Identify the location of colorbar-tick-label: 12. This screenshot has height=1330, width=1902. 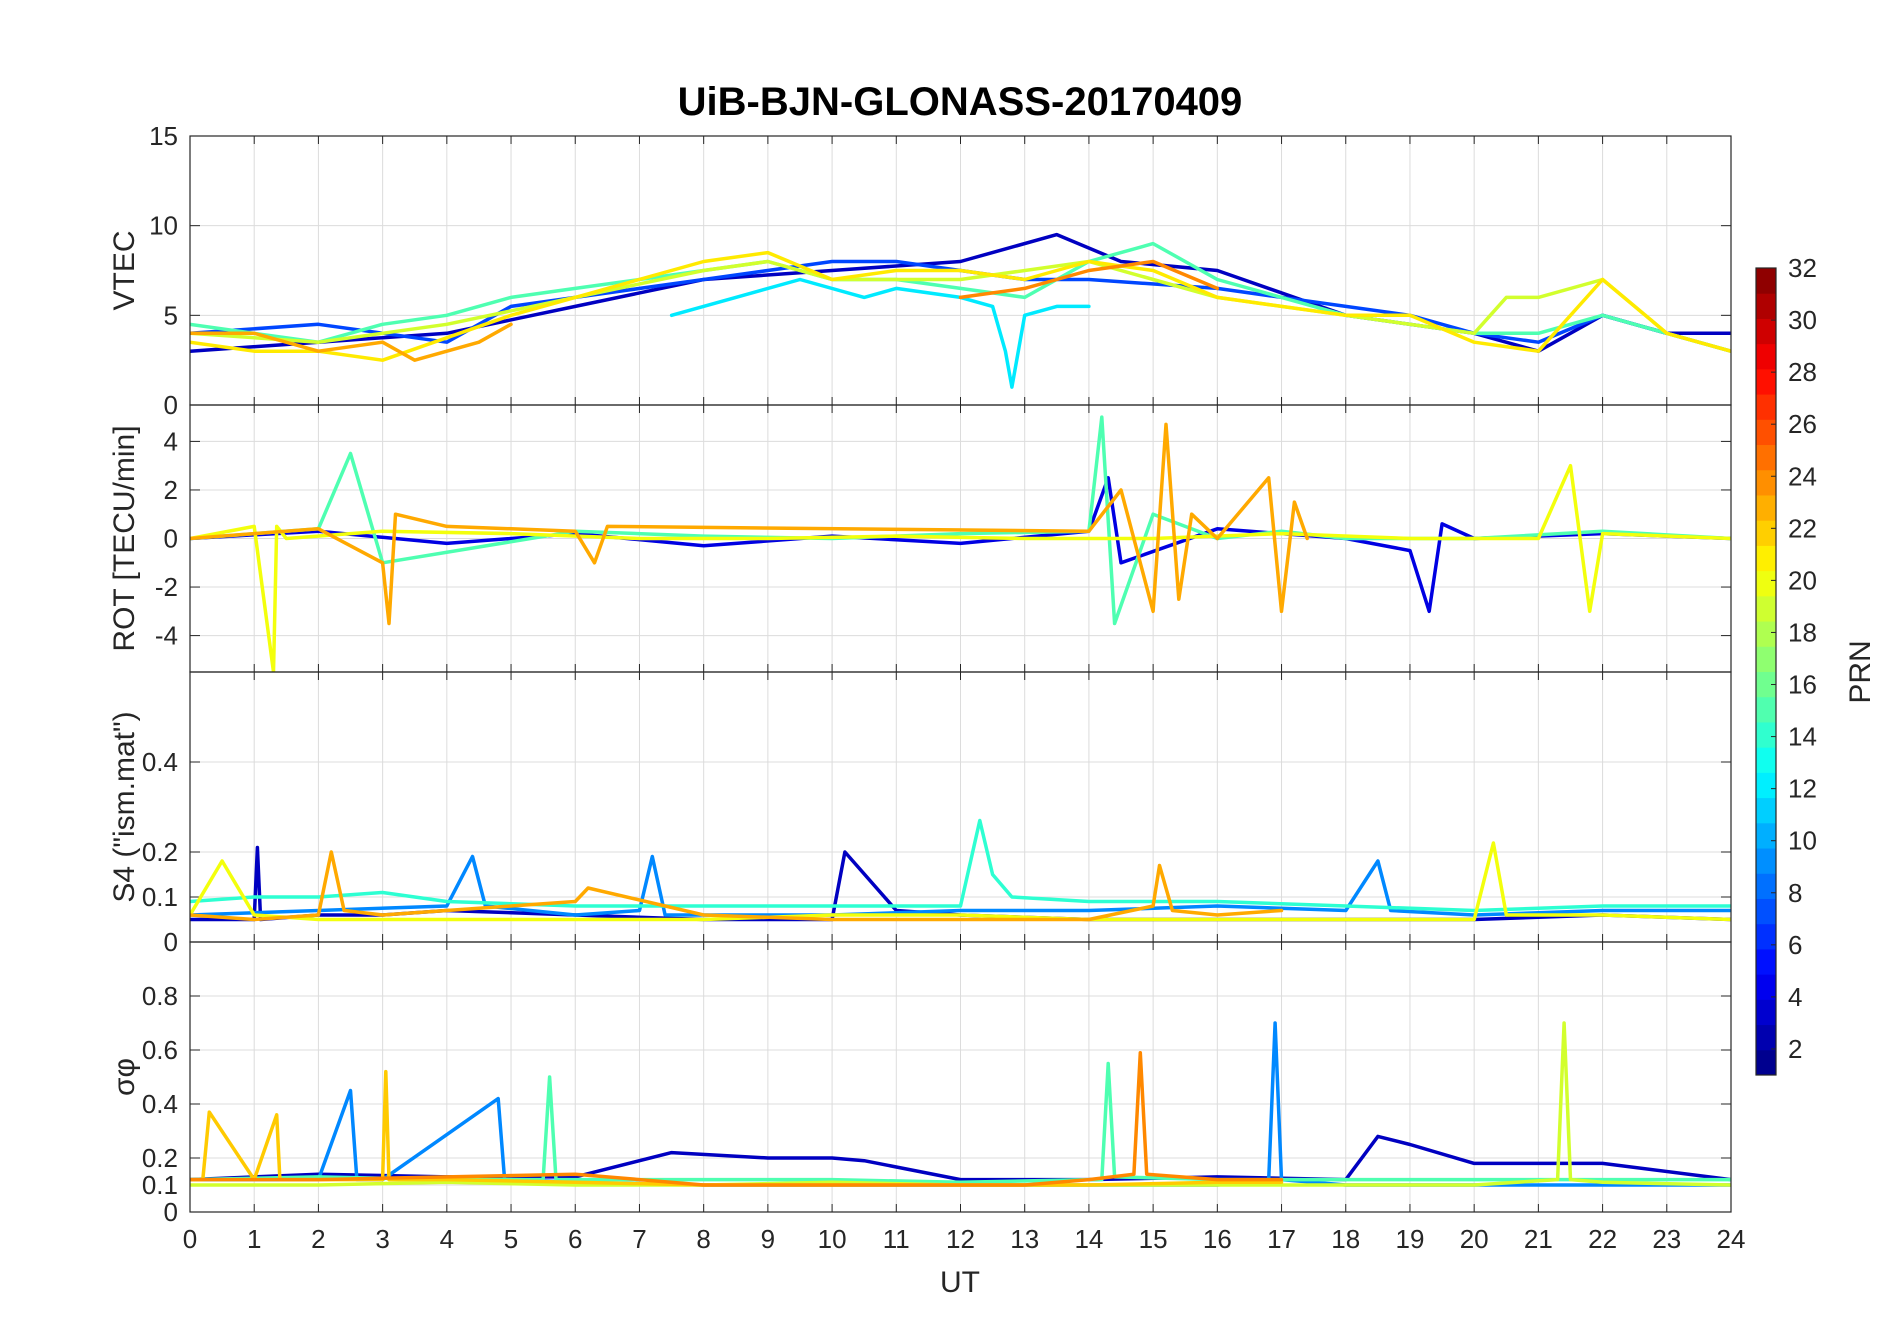
(1802, 789).